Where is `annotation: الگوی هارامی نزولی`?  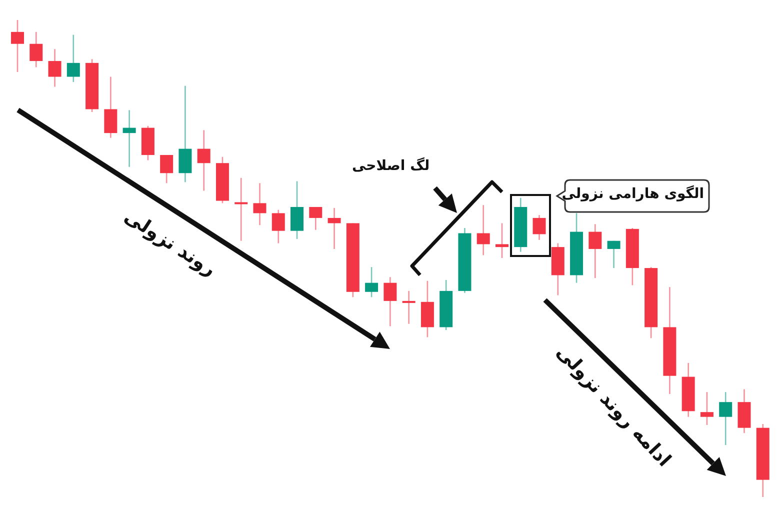 annotation: الگوی هارامی نزولی is located at coordinates (633, 194).